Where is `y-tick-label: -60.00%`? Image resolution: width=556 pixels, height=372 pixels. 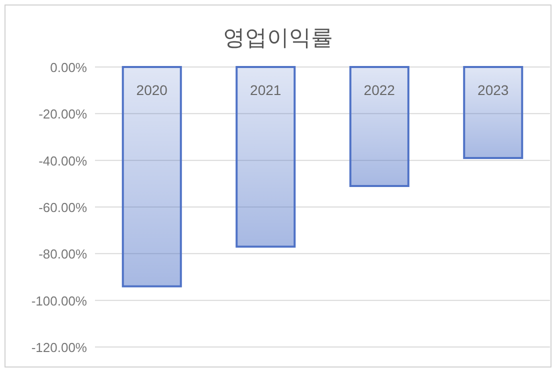 y-tick-label: -60.00% is located at coordinates (63, 207).